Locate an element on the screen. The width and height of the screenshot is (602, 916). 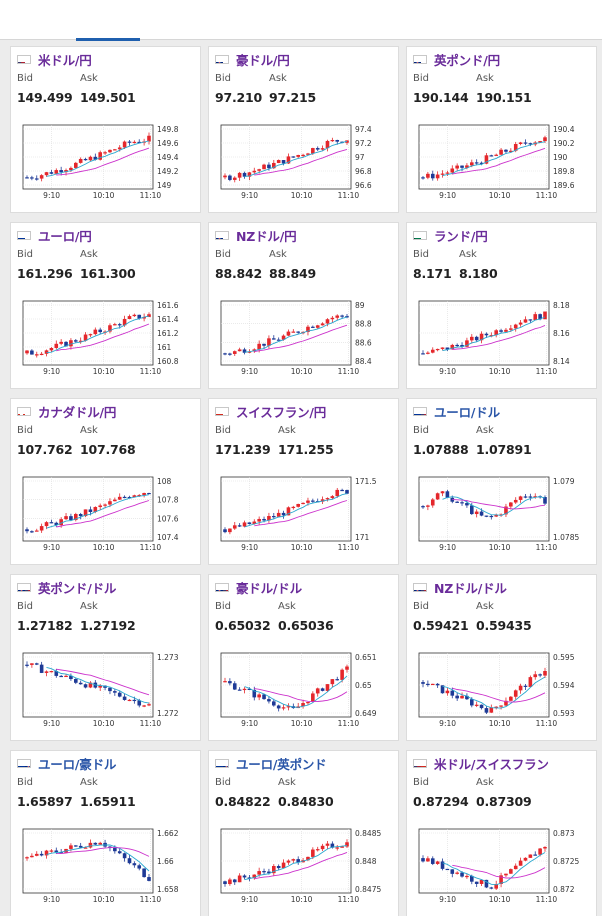
y-tick-label: 149 is located at coordinates (164, 185).